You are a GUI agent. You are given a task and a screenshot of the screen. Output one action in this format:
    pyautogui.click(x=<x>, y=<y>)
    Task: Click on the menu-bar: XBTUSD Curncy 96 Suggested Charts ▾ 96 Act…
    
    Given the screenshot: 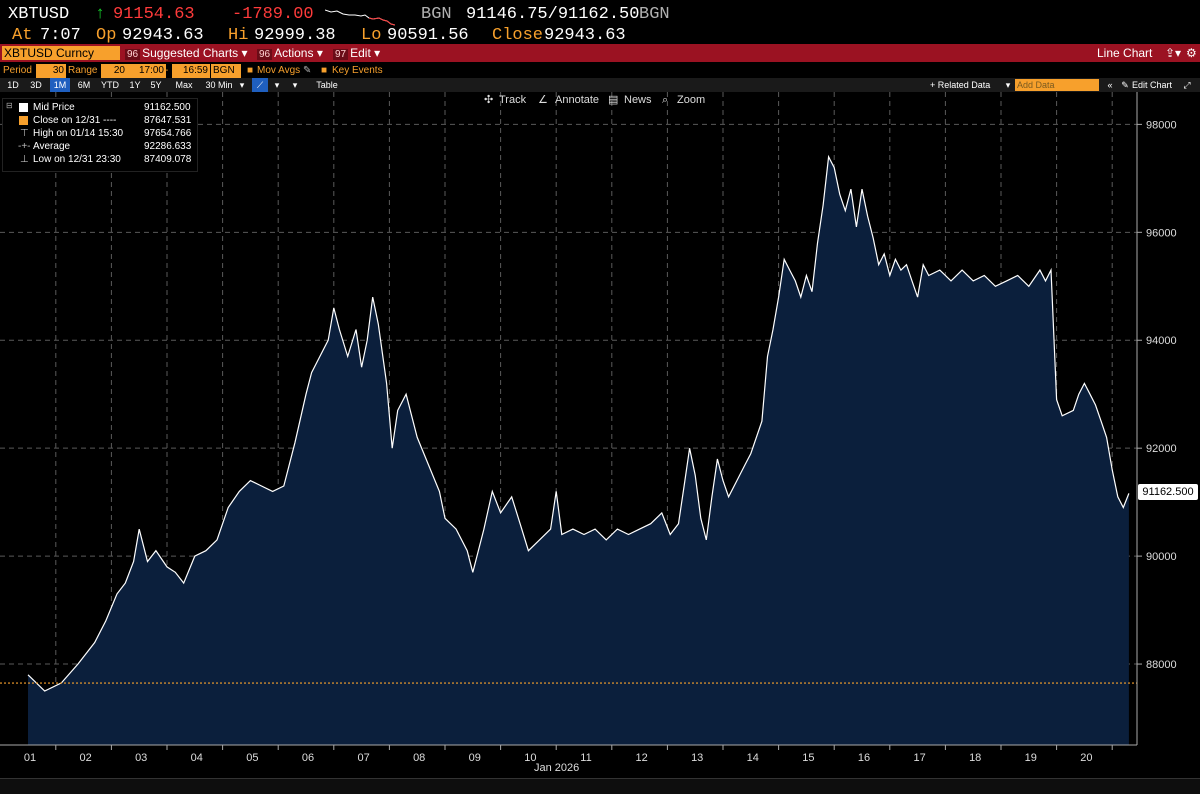 What is the action you would take?
    pyautogui.click(x=600, y=53)
    